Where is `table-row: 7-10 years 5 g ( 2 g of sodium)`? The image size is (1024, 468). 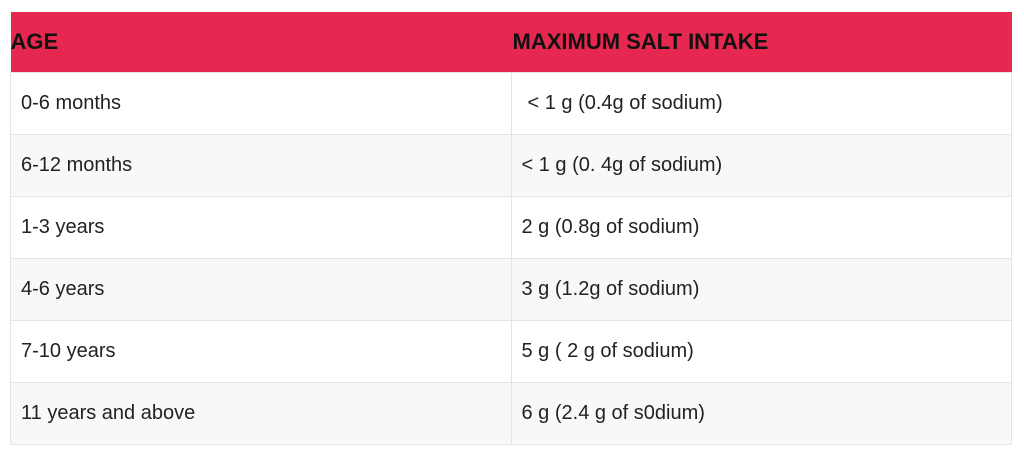 table-row: 7-10 years 5 g ( 2 g of sodium) is located at coordinates (511, 351).